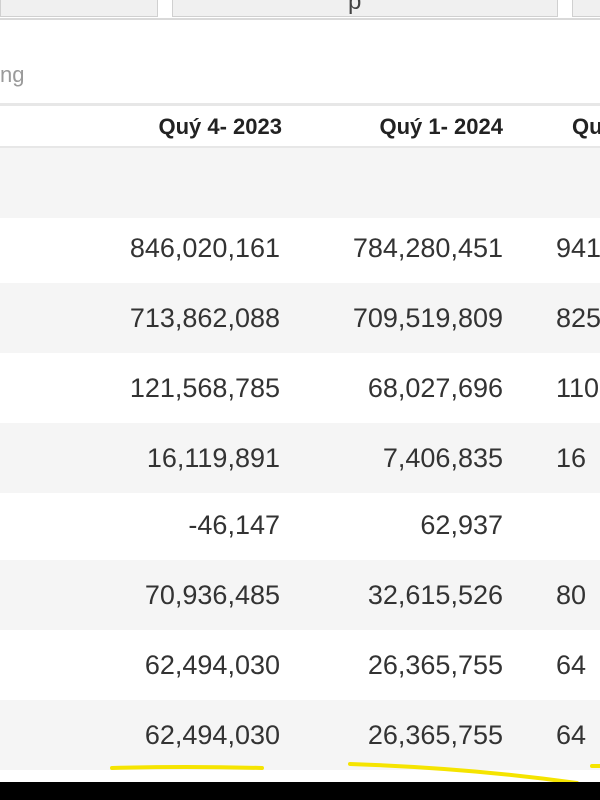 The width and height of the screenshot is (600, 800). Describe the element at coordinates (220, 126) in the screenshot. I see `col-header-q4-2023: Quý 4- 2023` at that location.